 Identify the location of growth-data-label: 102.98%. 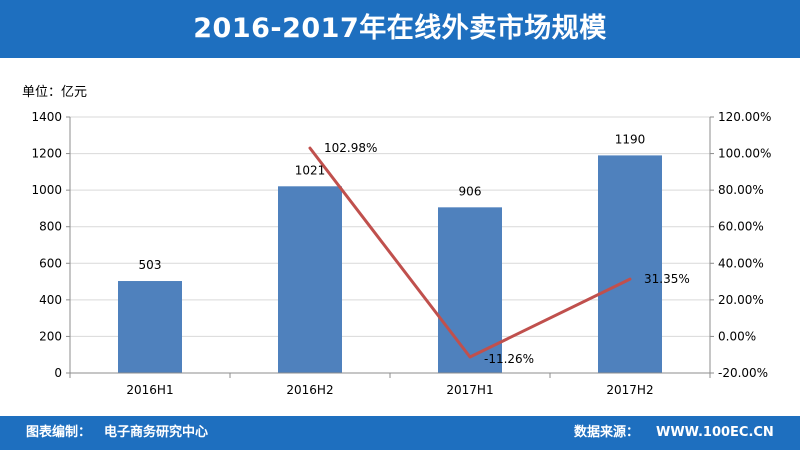
(350, 148).